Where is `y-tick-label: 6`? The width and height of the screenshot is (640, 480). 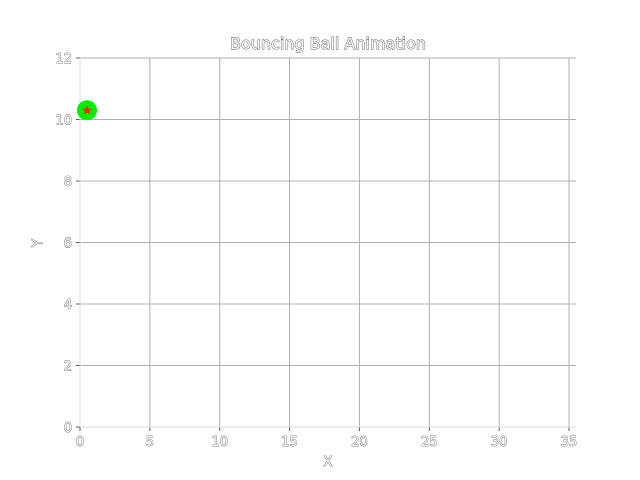
y-tick-label: 6 is located at coordinates (68, 244).